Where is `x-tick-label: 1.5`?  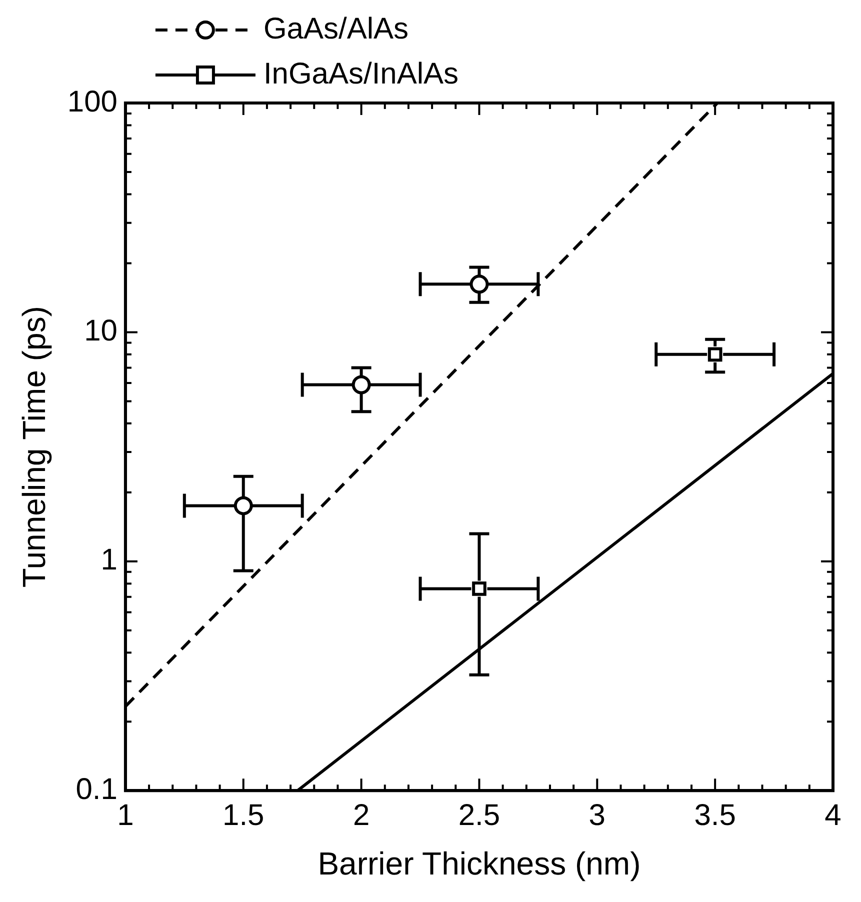 x-tick-label: 1.5 is located at coordinates (243, 815).